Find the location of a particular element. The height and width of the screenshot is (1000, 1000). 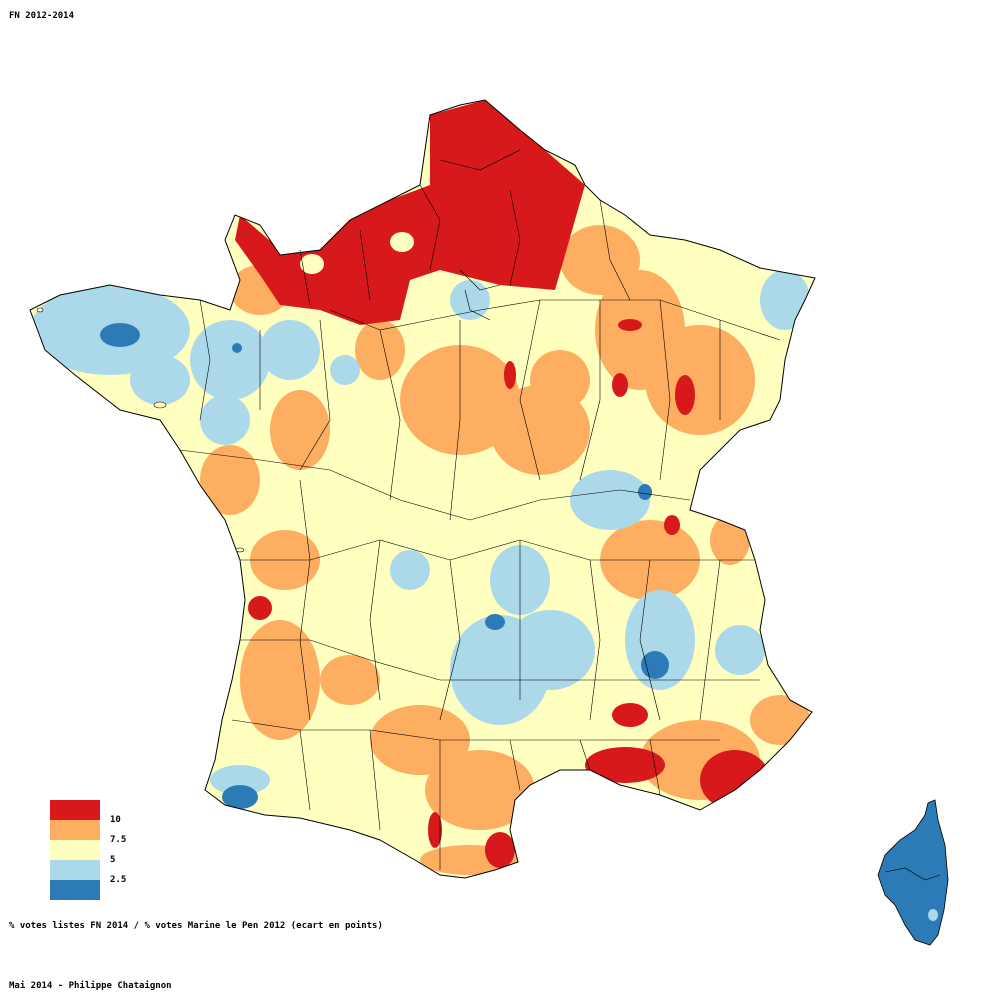

map-legend: 10 7.5 5 2.5 is located at coordinates (110, 851).